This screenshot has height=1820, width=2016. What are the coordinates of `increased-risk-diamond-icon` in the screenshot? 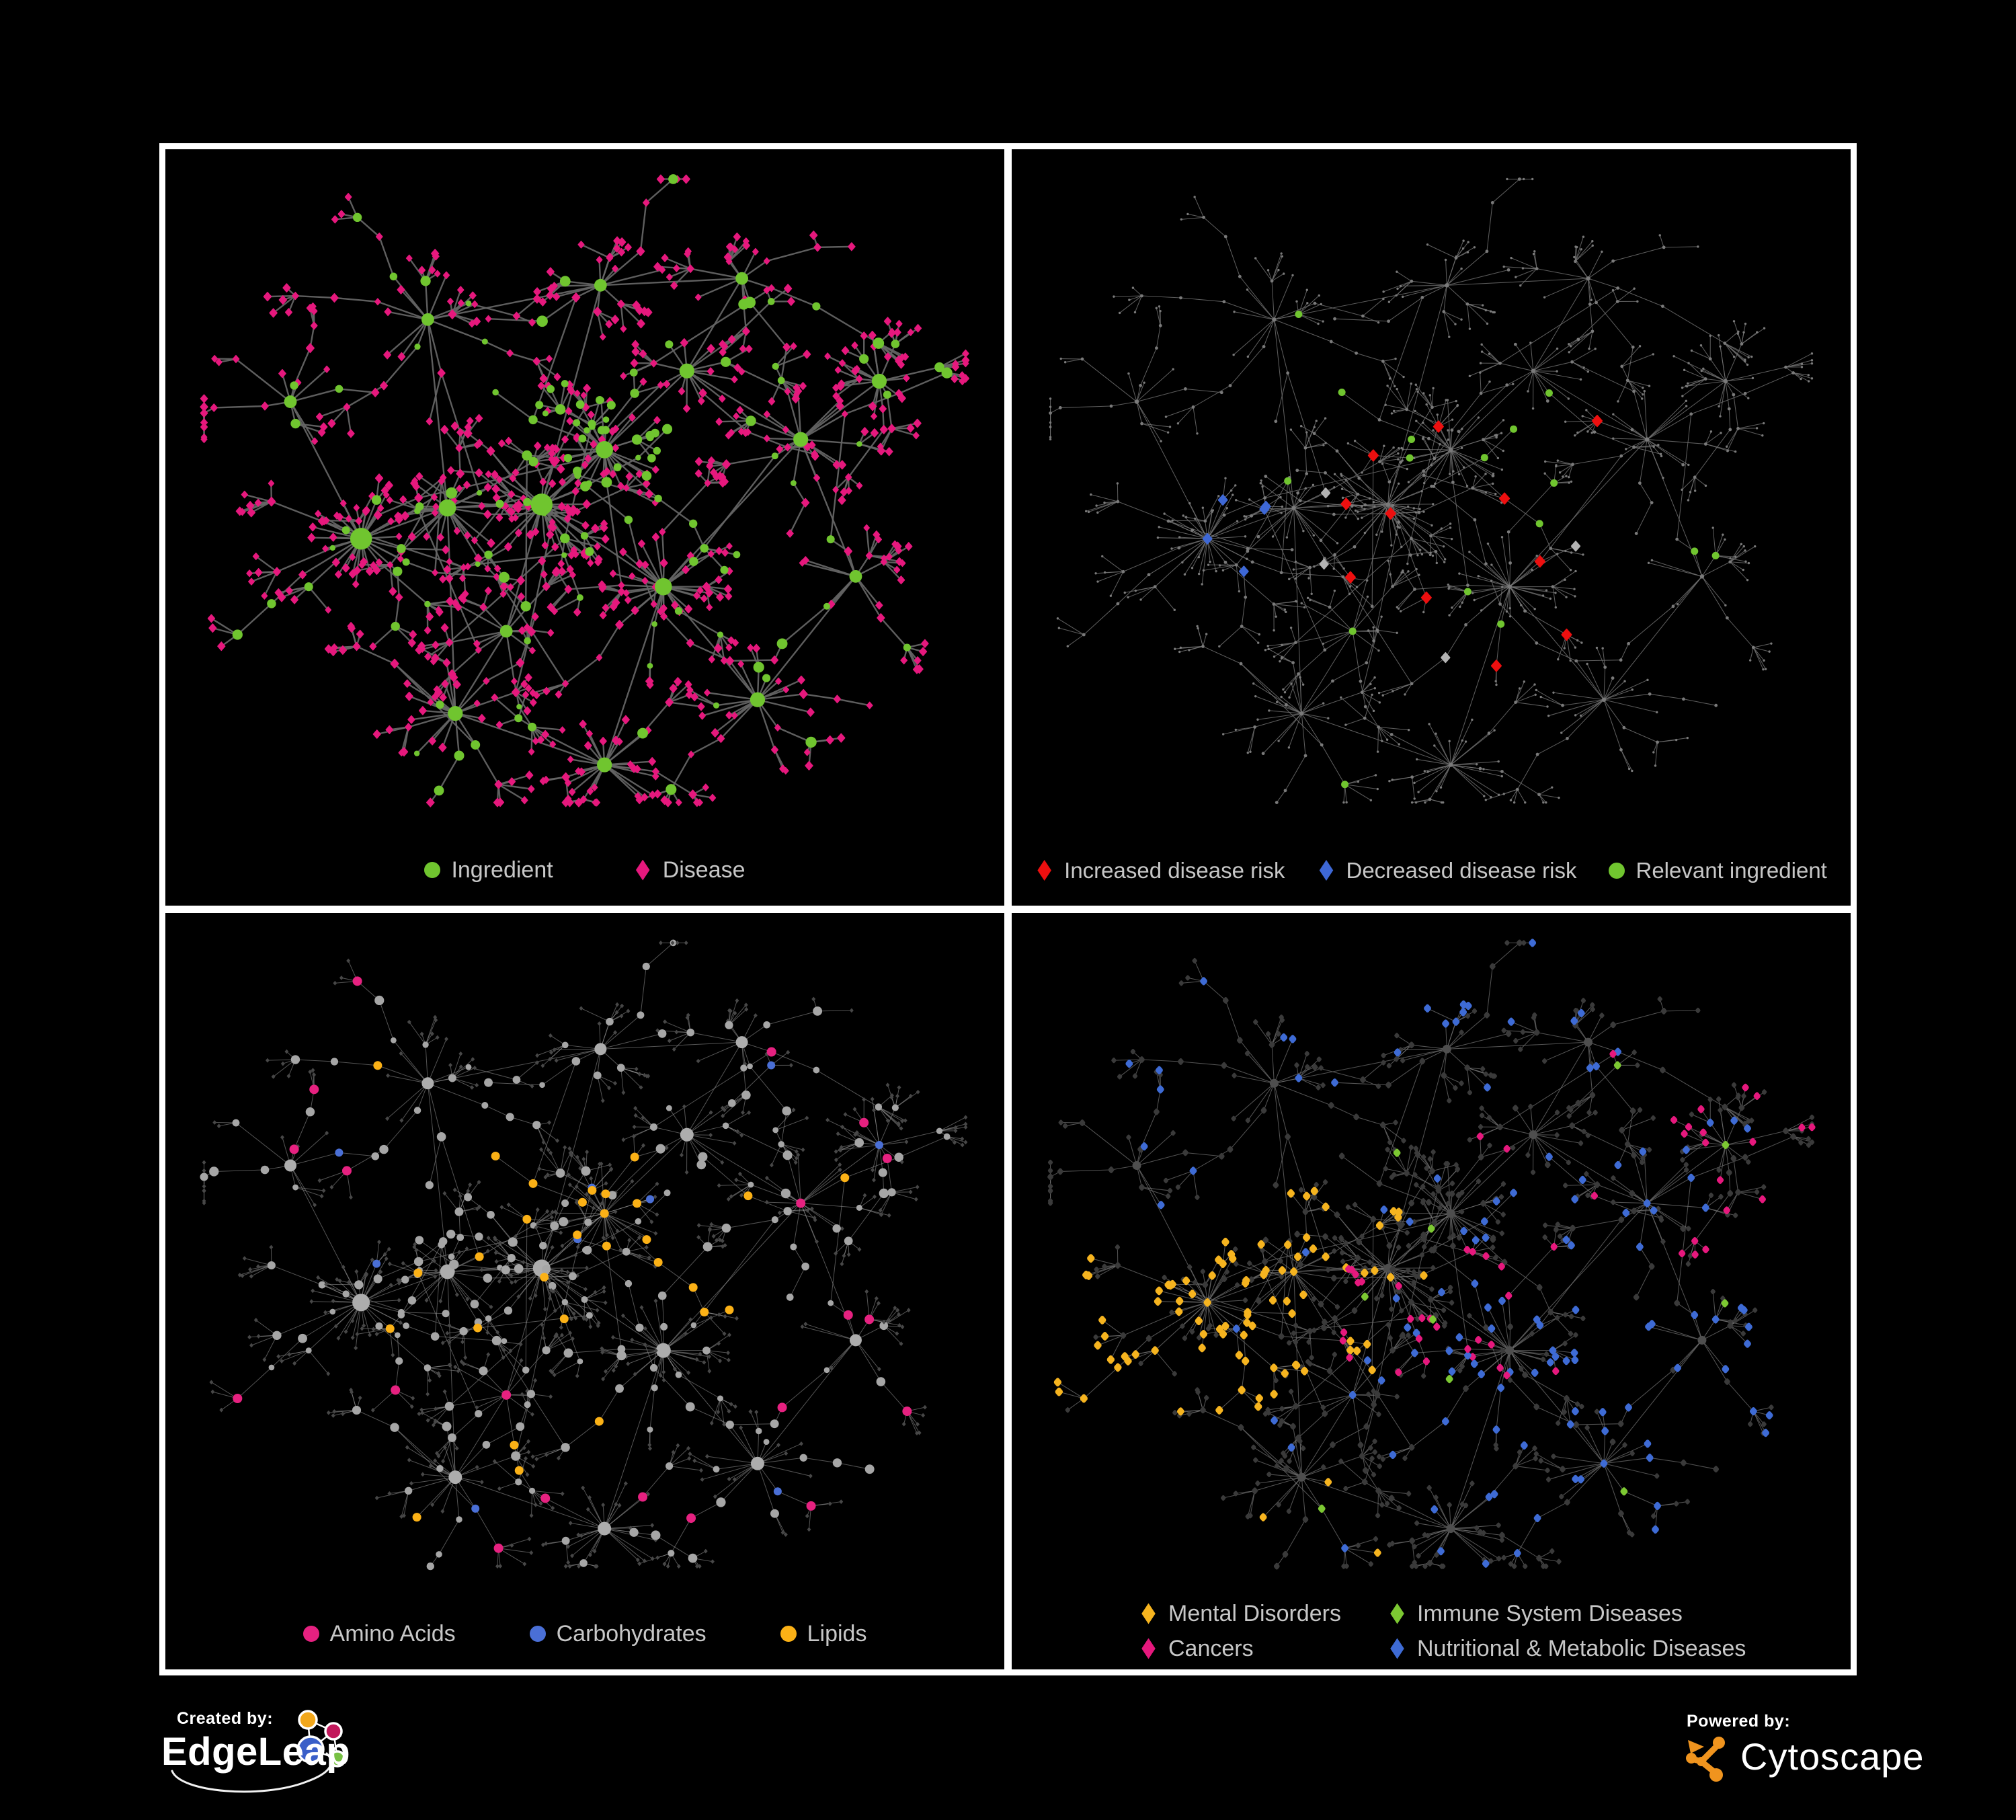 It's located at (1044, 870).